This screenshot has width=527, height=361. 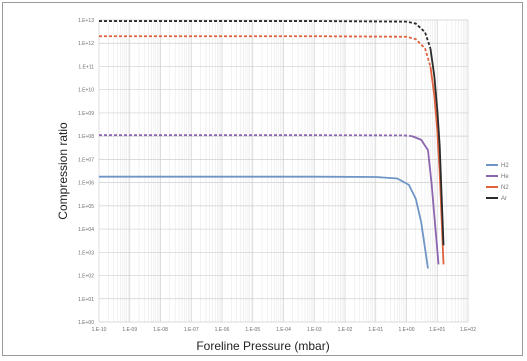 I want to click on y-axis-title: Compression ratio, so click(x=63, y=171).